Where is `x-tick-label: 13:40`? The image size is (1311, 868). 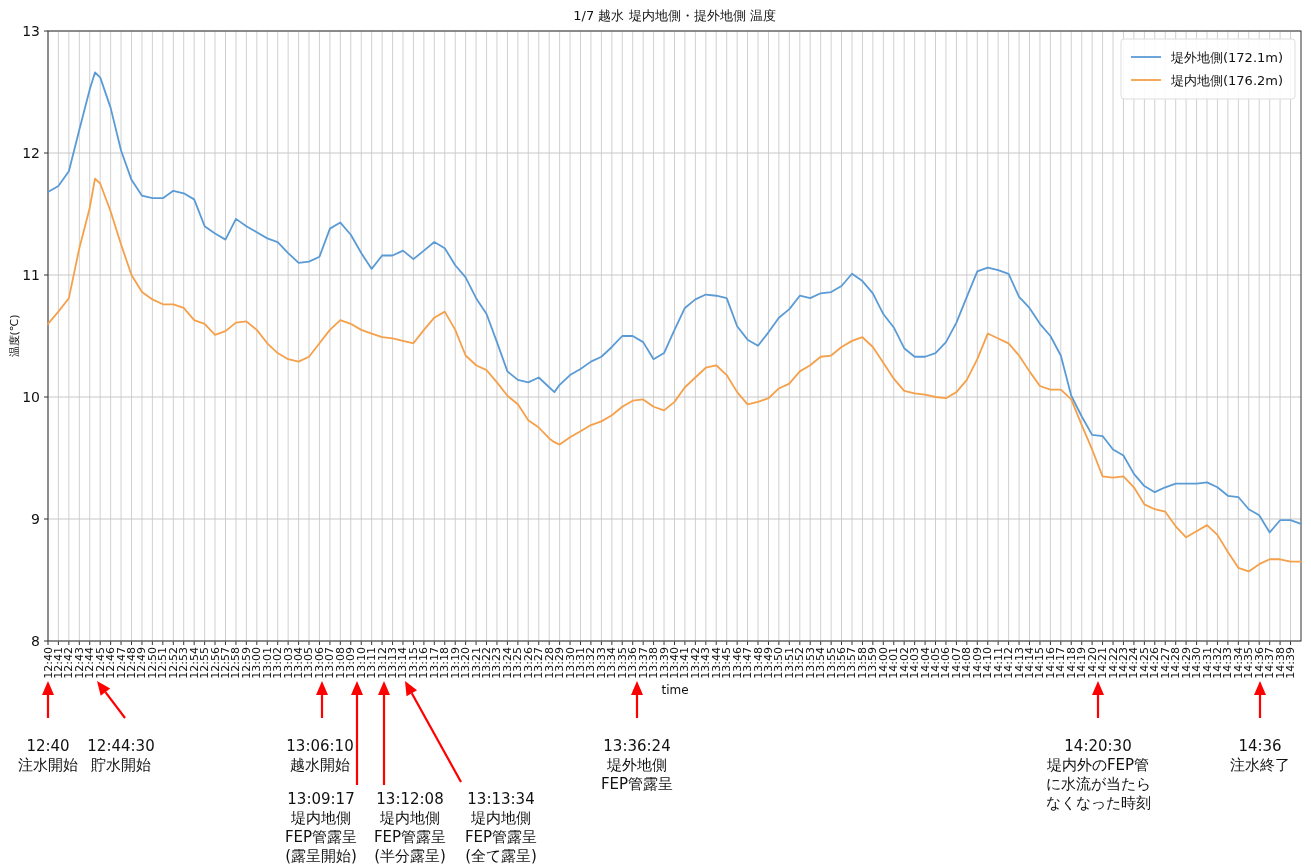
x-tick-label: 13:40 is located at coordinates (674, 663).